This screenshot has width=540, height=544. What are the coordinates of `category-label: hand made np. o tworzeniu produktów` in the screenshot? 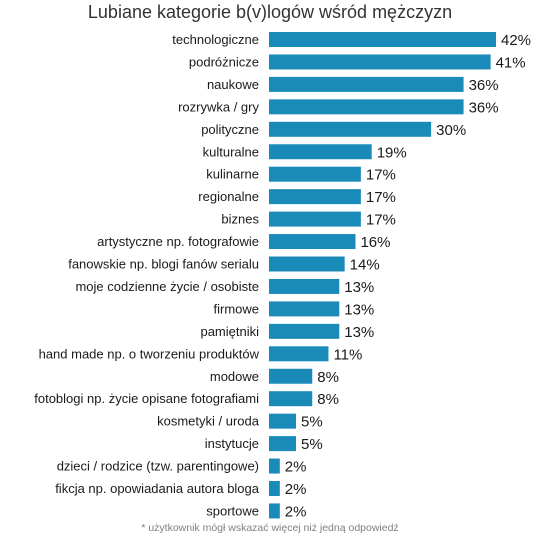 It's located at (149, 353).